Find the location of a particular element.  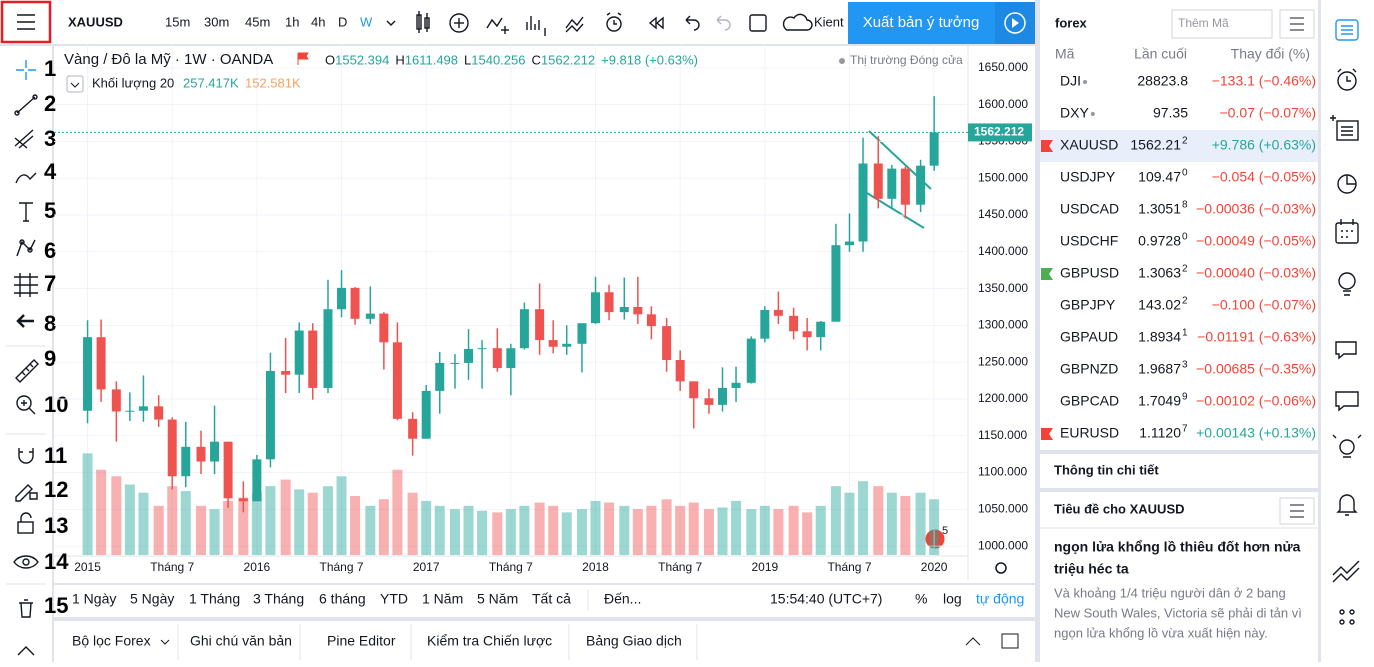

details-panel is located at coordinates (1179, 471).